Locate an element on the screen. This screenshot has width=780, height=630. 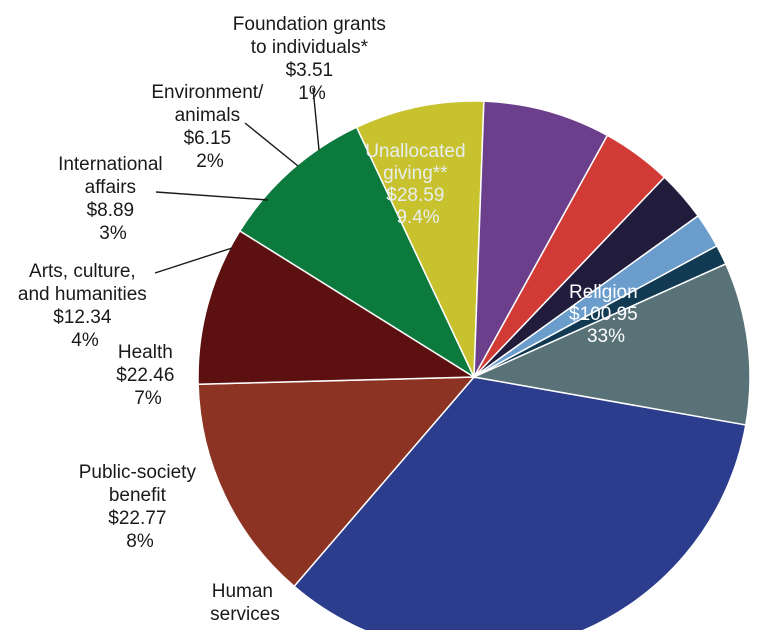
leader-lines is located at coordinates (237, 180).